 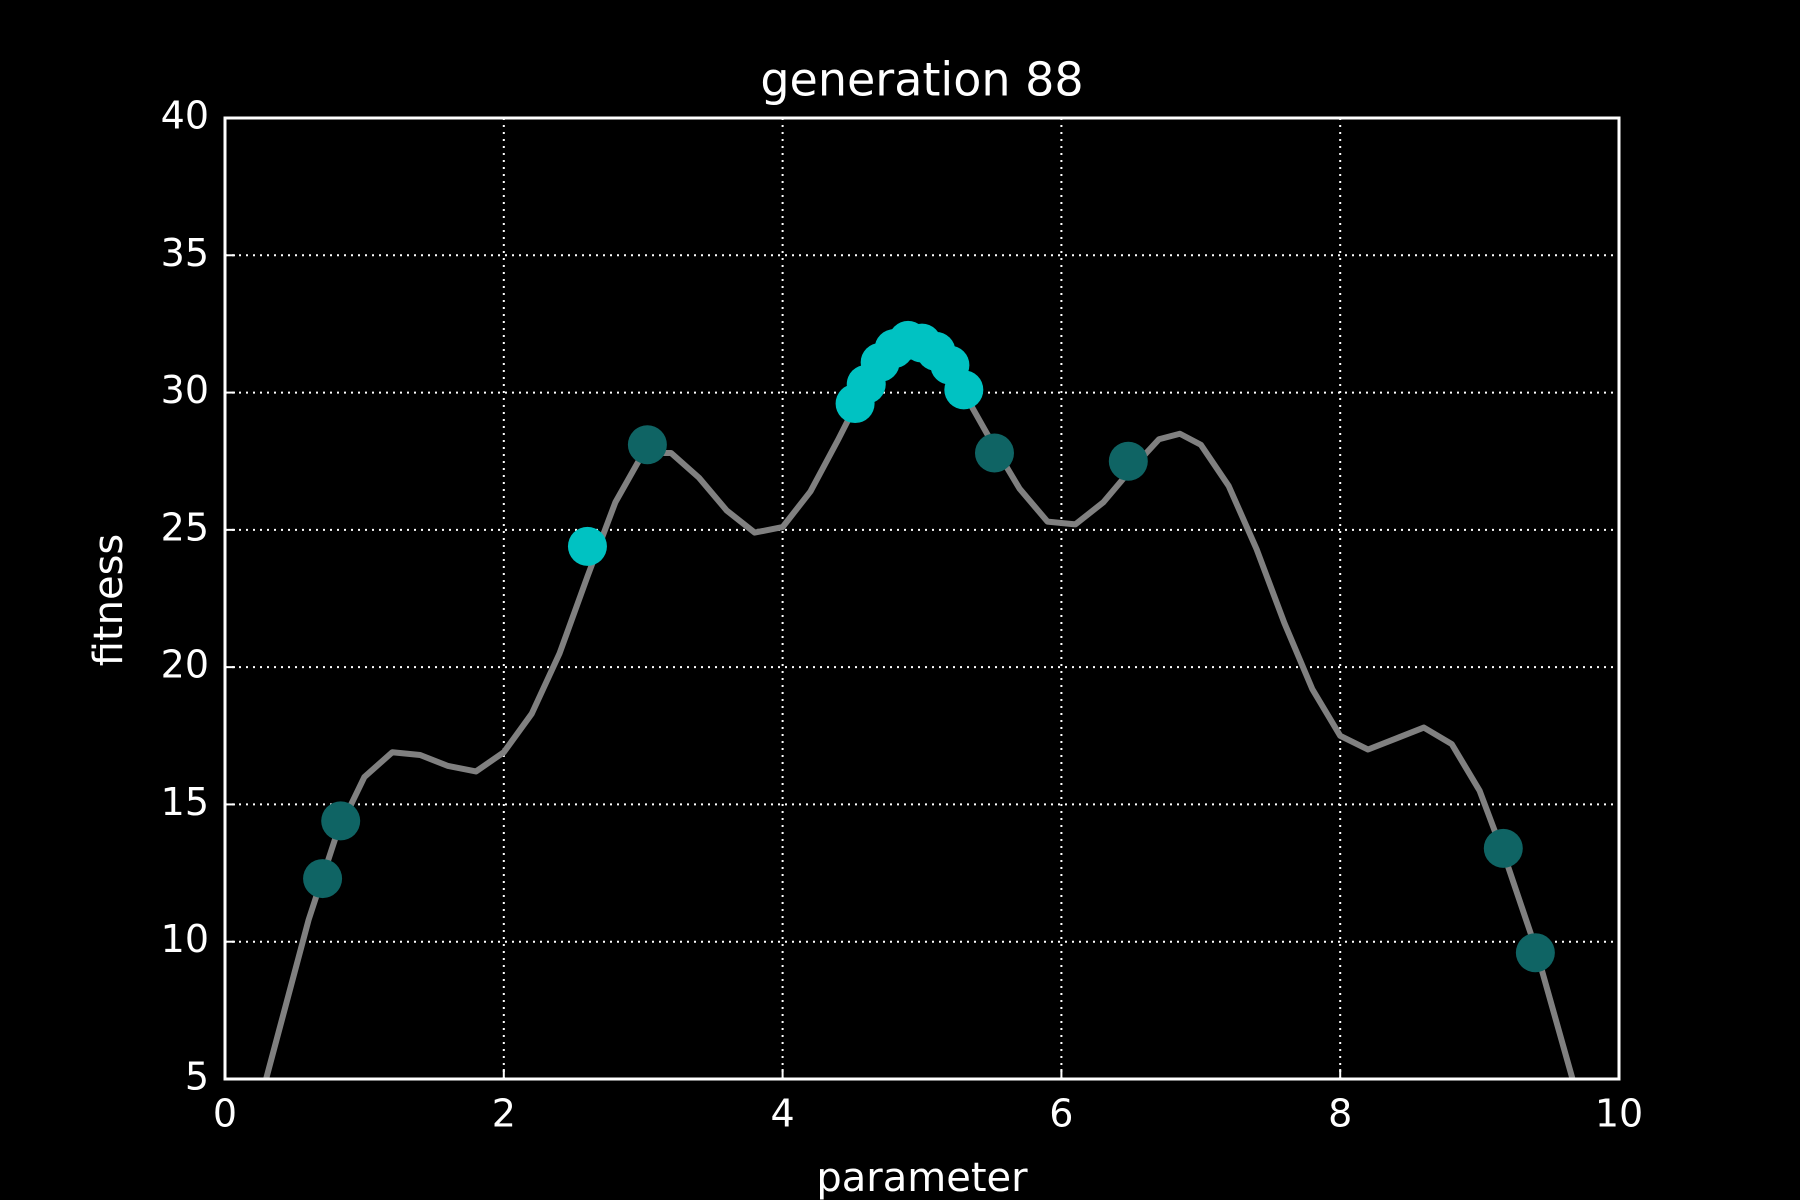 What do you see at coordinates (109, 600) in the screenshot?
I see `y-axis-label: fitness` at bounding box center [109, 600].